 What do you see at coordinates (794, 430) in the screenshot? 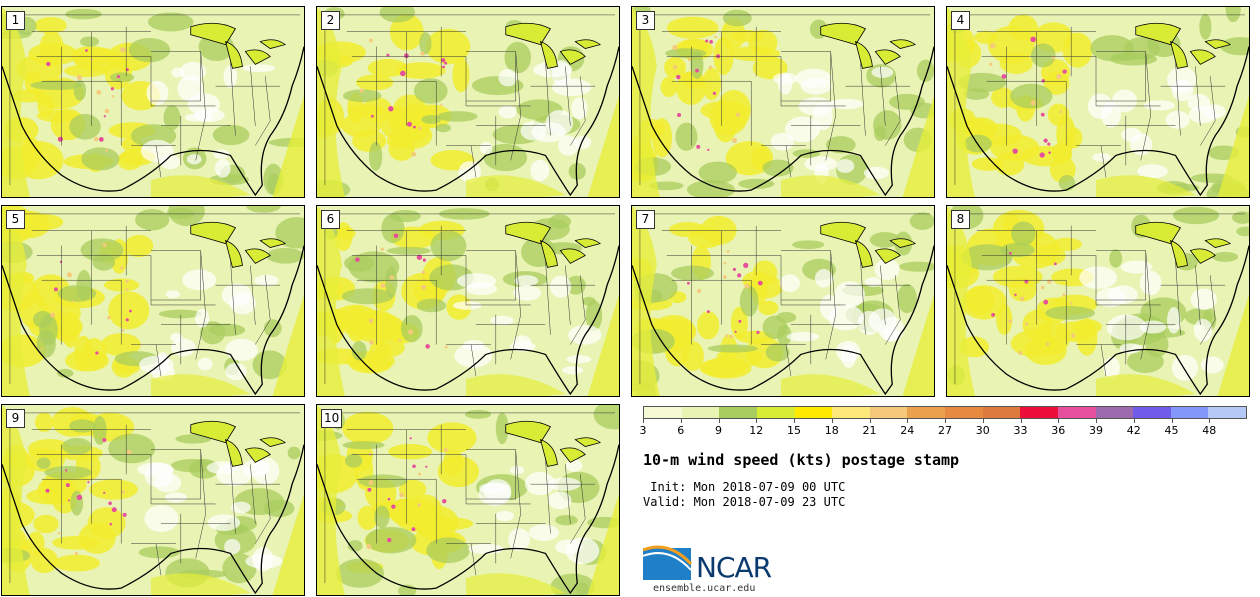
I see `colorbar-tick-label: 15` at bounding box center [794, 430].